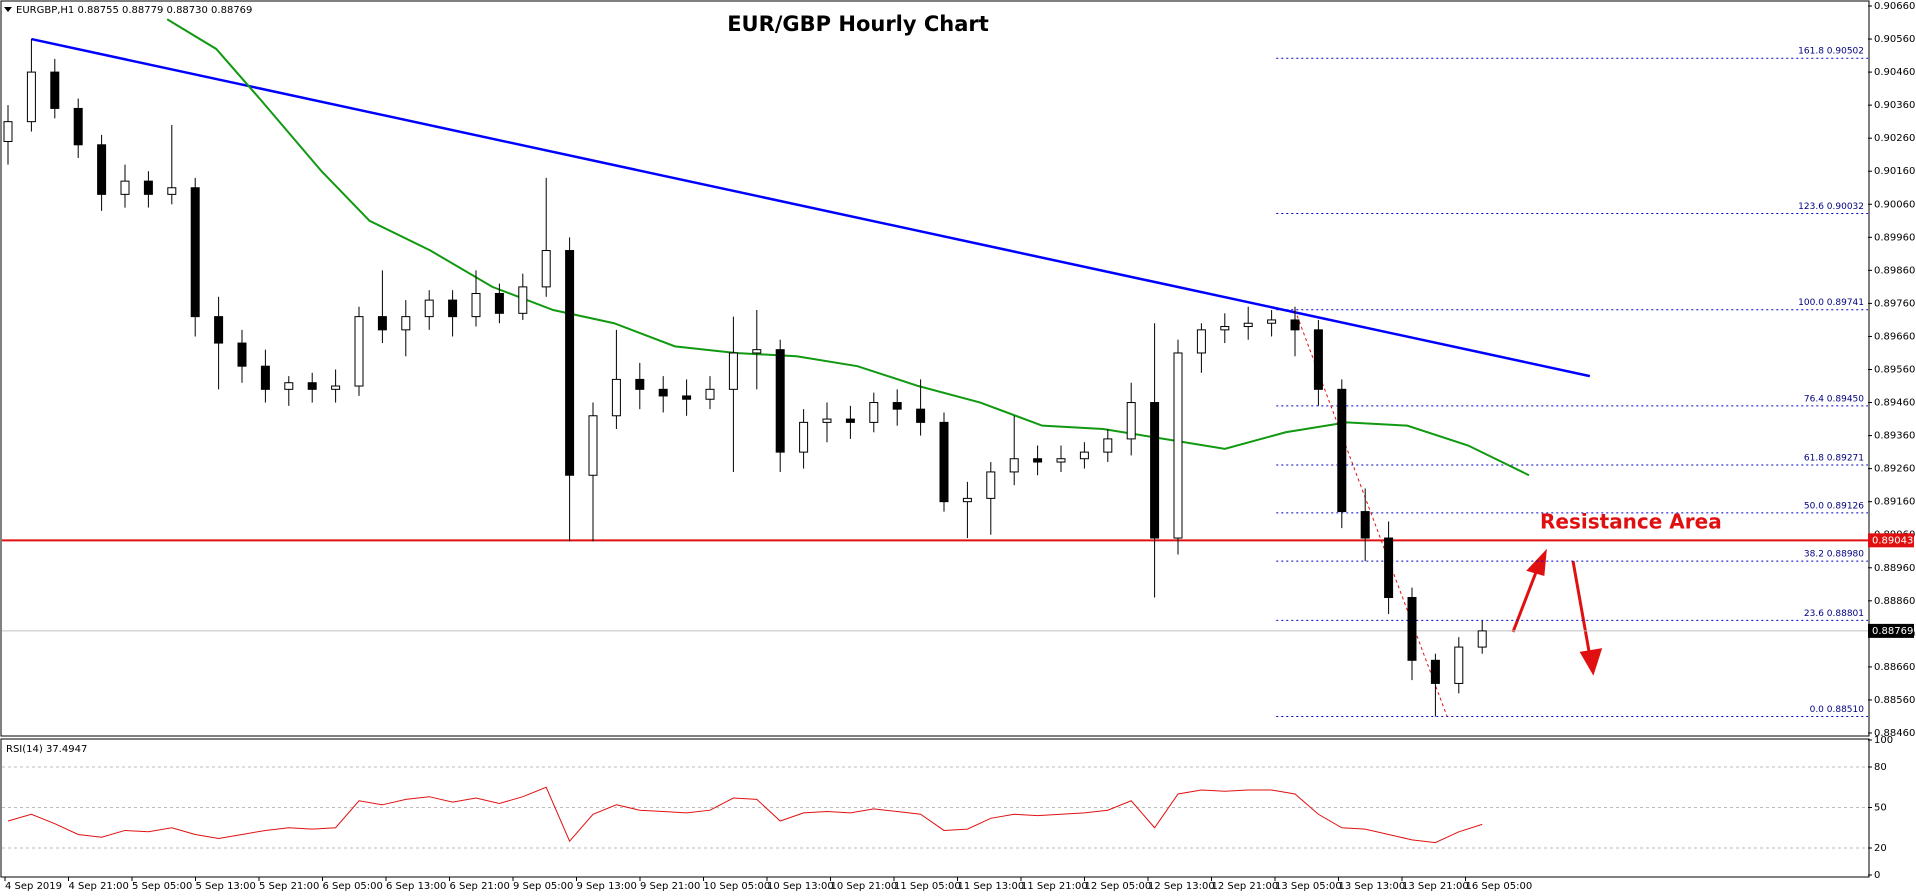 This screenshot has height=896, width=1916. Describe the element at coordinates (1181, 886) in the screenshot. I see `x-tick-label: 12 Sep 13:00` at that location.